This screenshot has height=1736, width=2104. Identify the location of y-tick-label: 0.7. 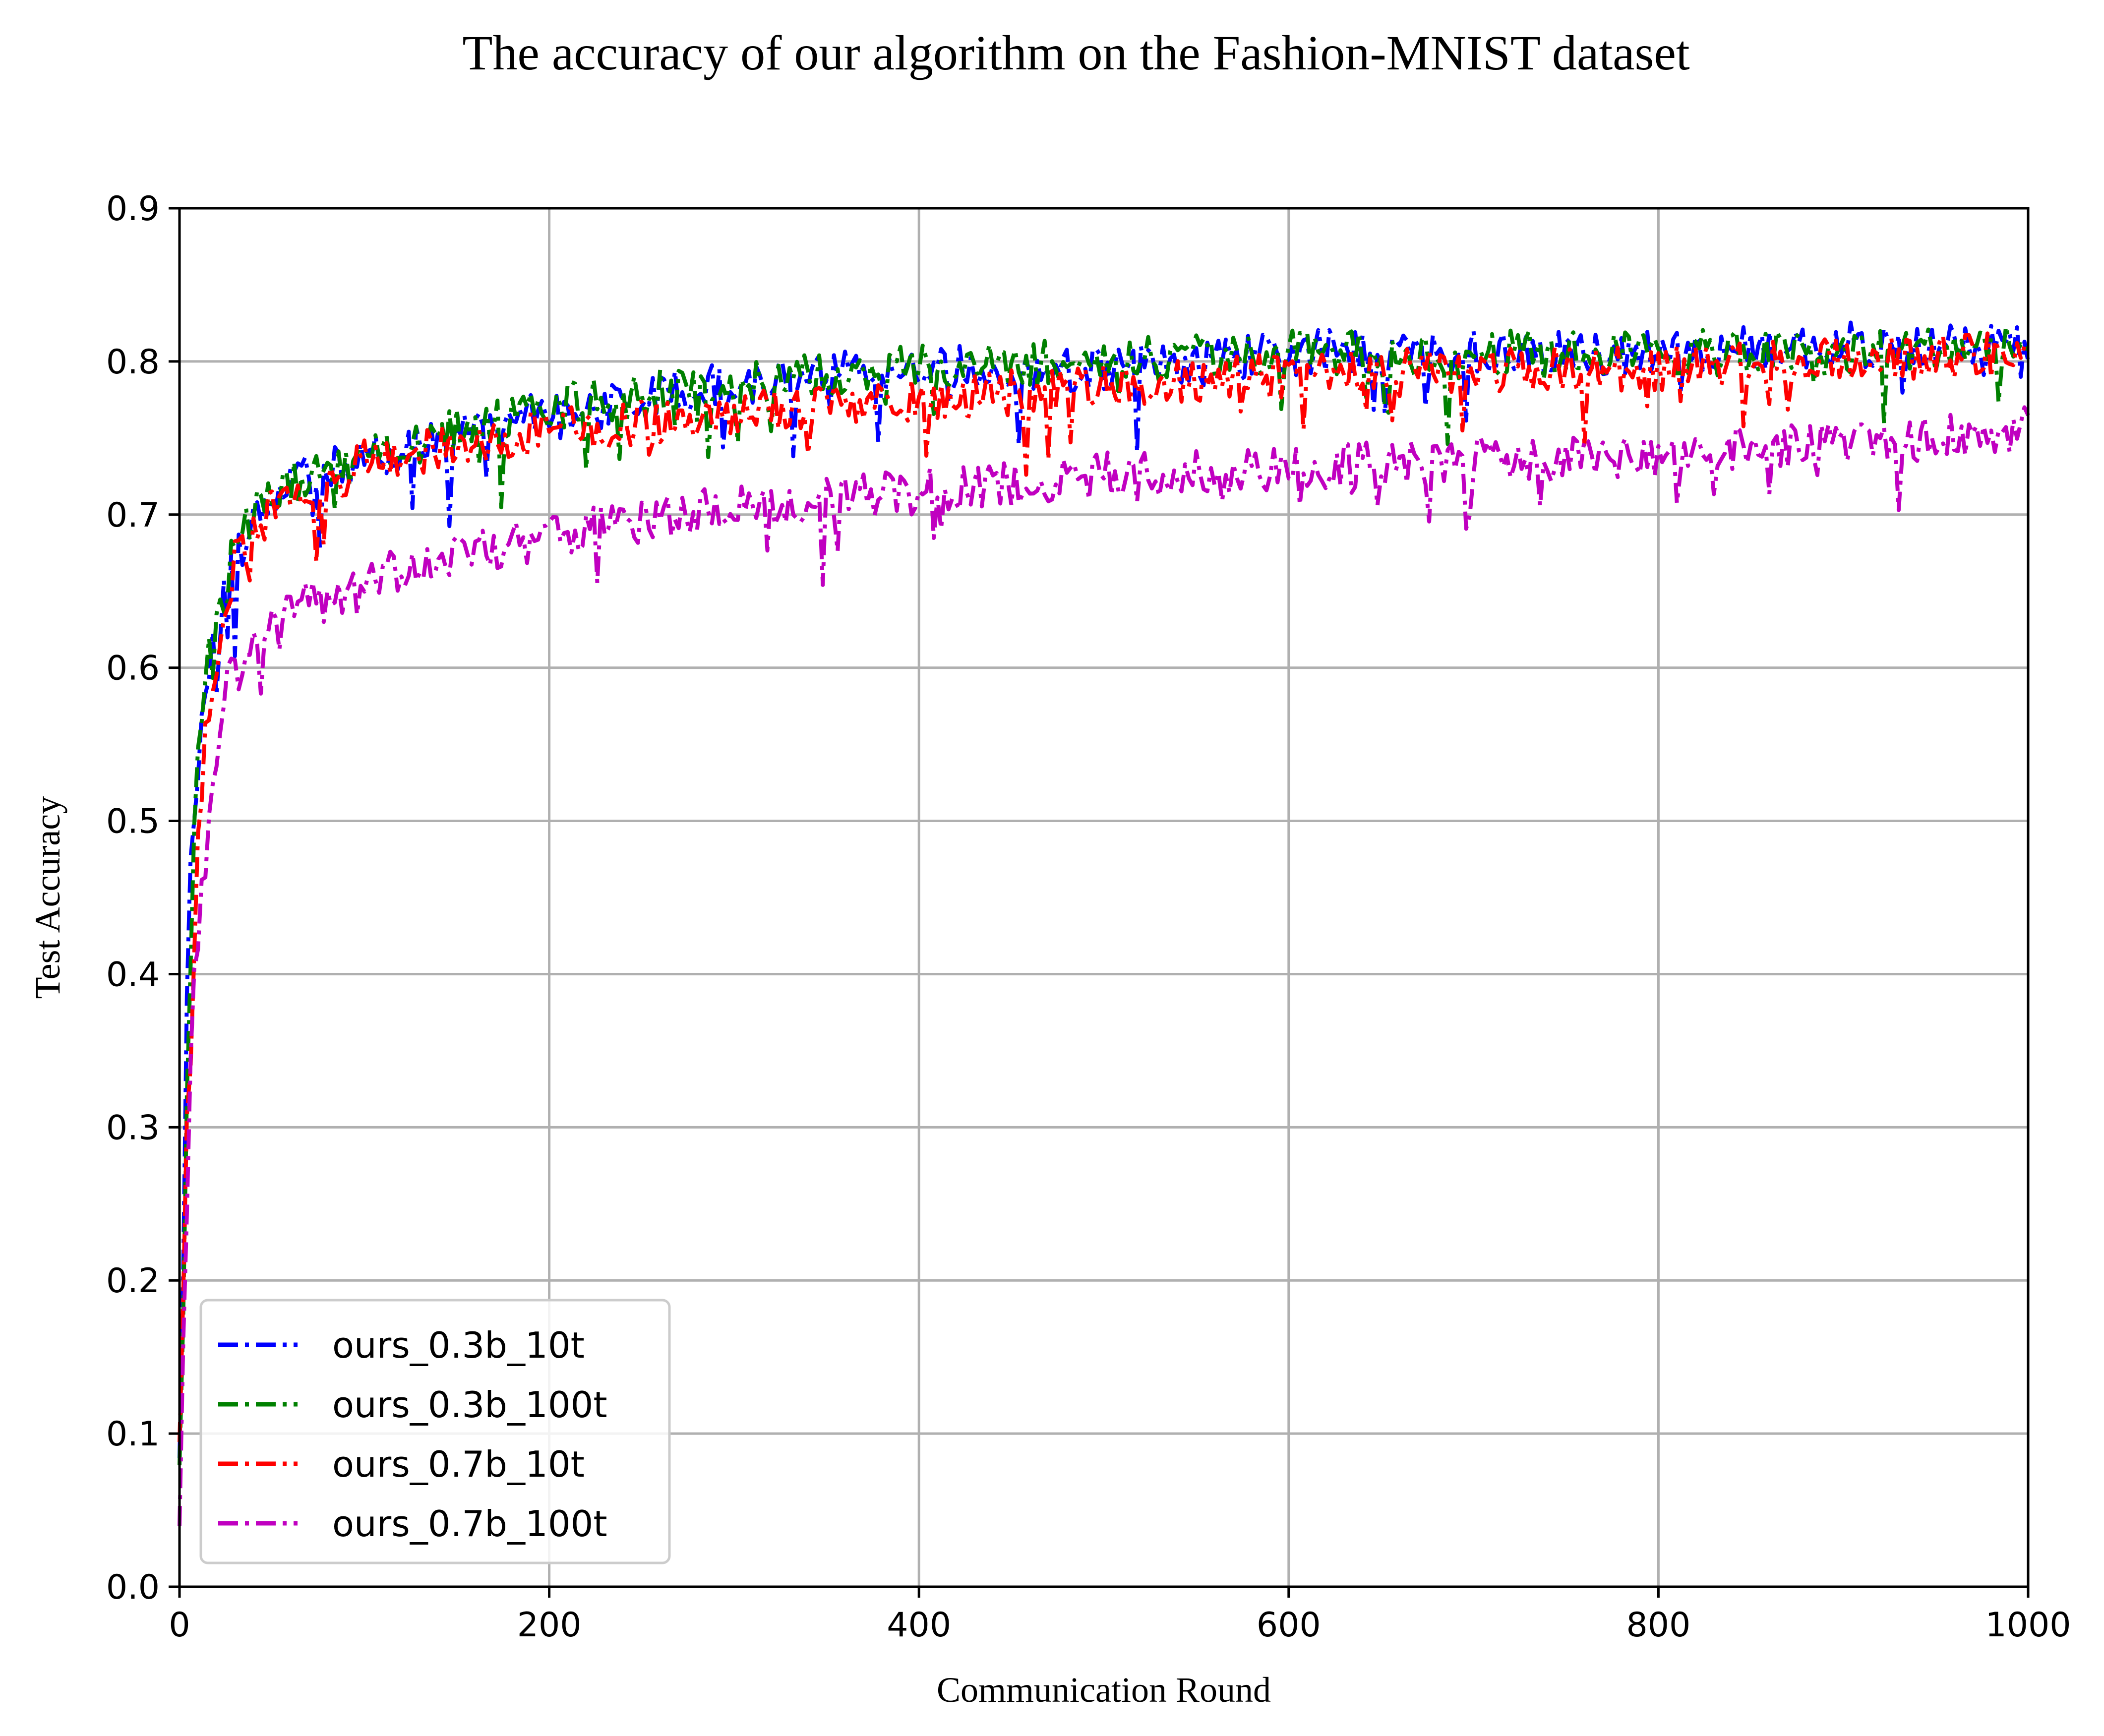
(133, 515).